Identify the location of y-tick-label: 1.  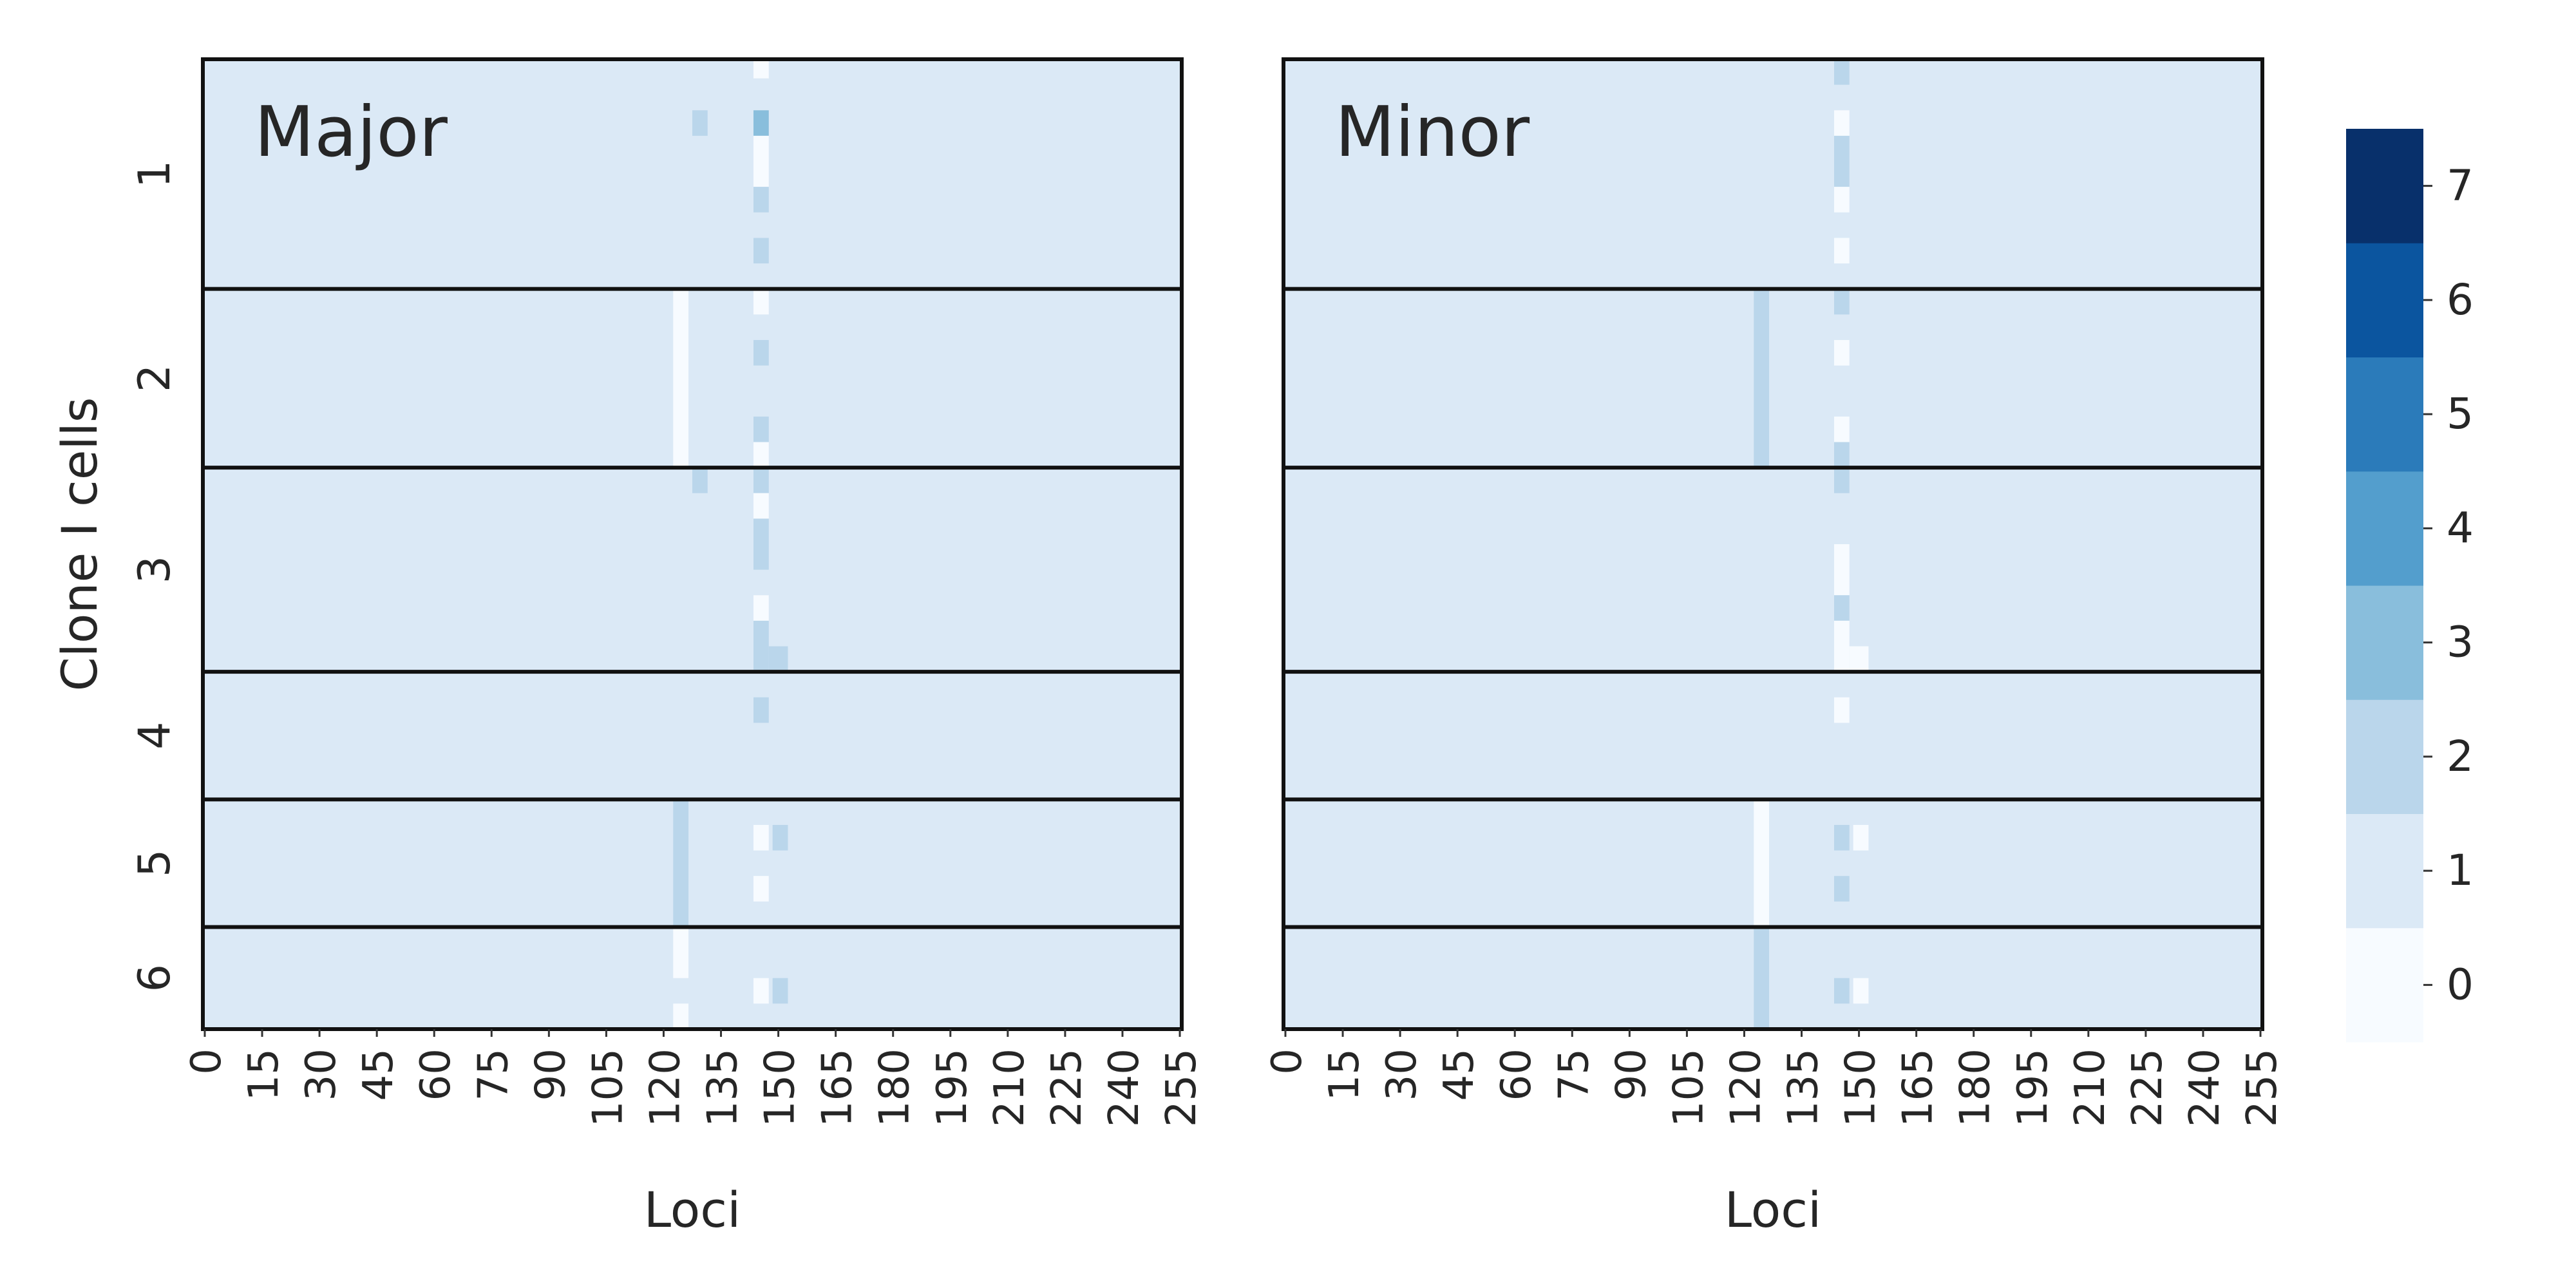
(155, 174).